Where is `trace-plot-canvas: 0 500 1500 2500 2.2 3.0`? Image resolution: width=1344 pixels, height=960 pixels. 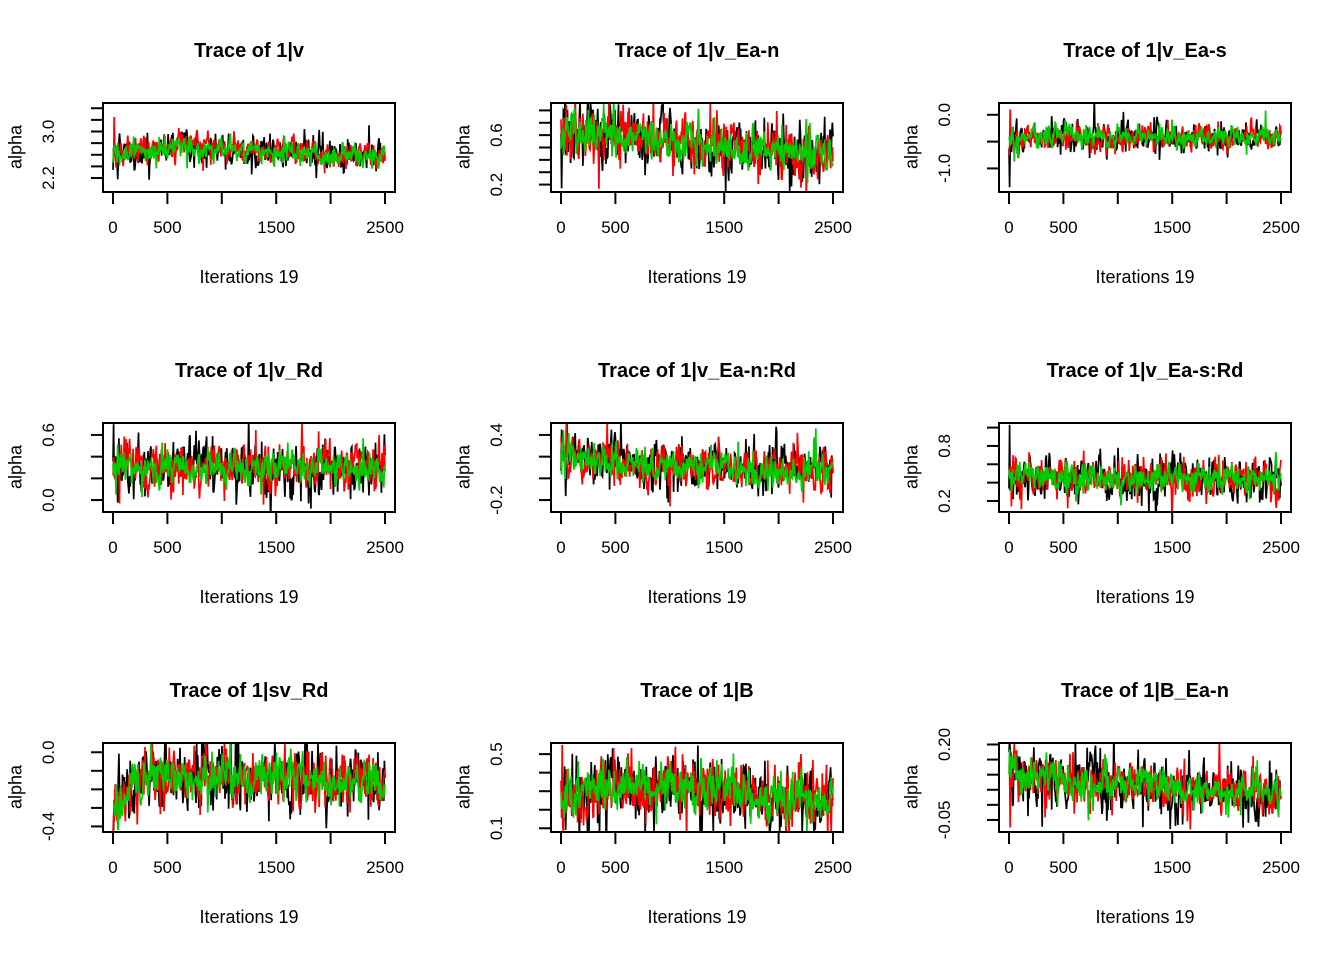
trace-plot-canvas: 0 500 1500 2500 2.2 3.0 is located at coordinates (221, 169).